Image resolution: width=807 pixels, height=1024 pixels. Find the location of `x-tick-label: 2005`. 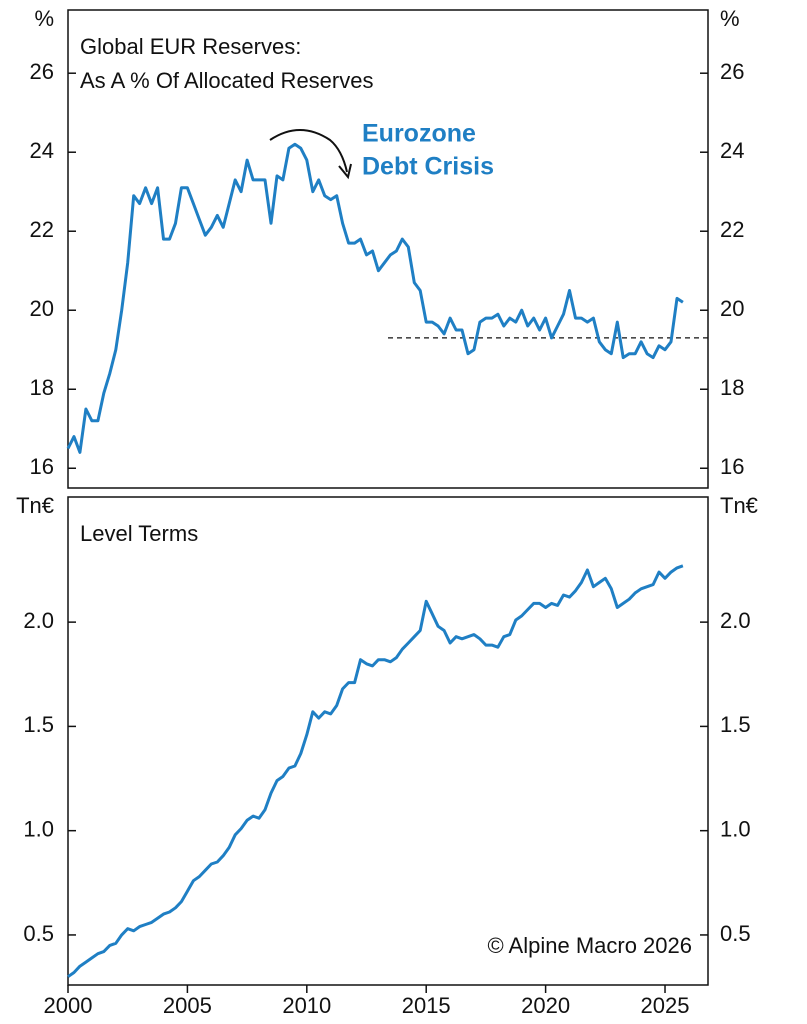

x-tick-label: 2005 is located at coordinates (187, 1005).